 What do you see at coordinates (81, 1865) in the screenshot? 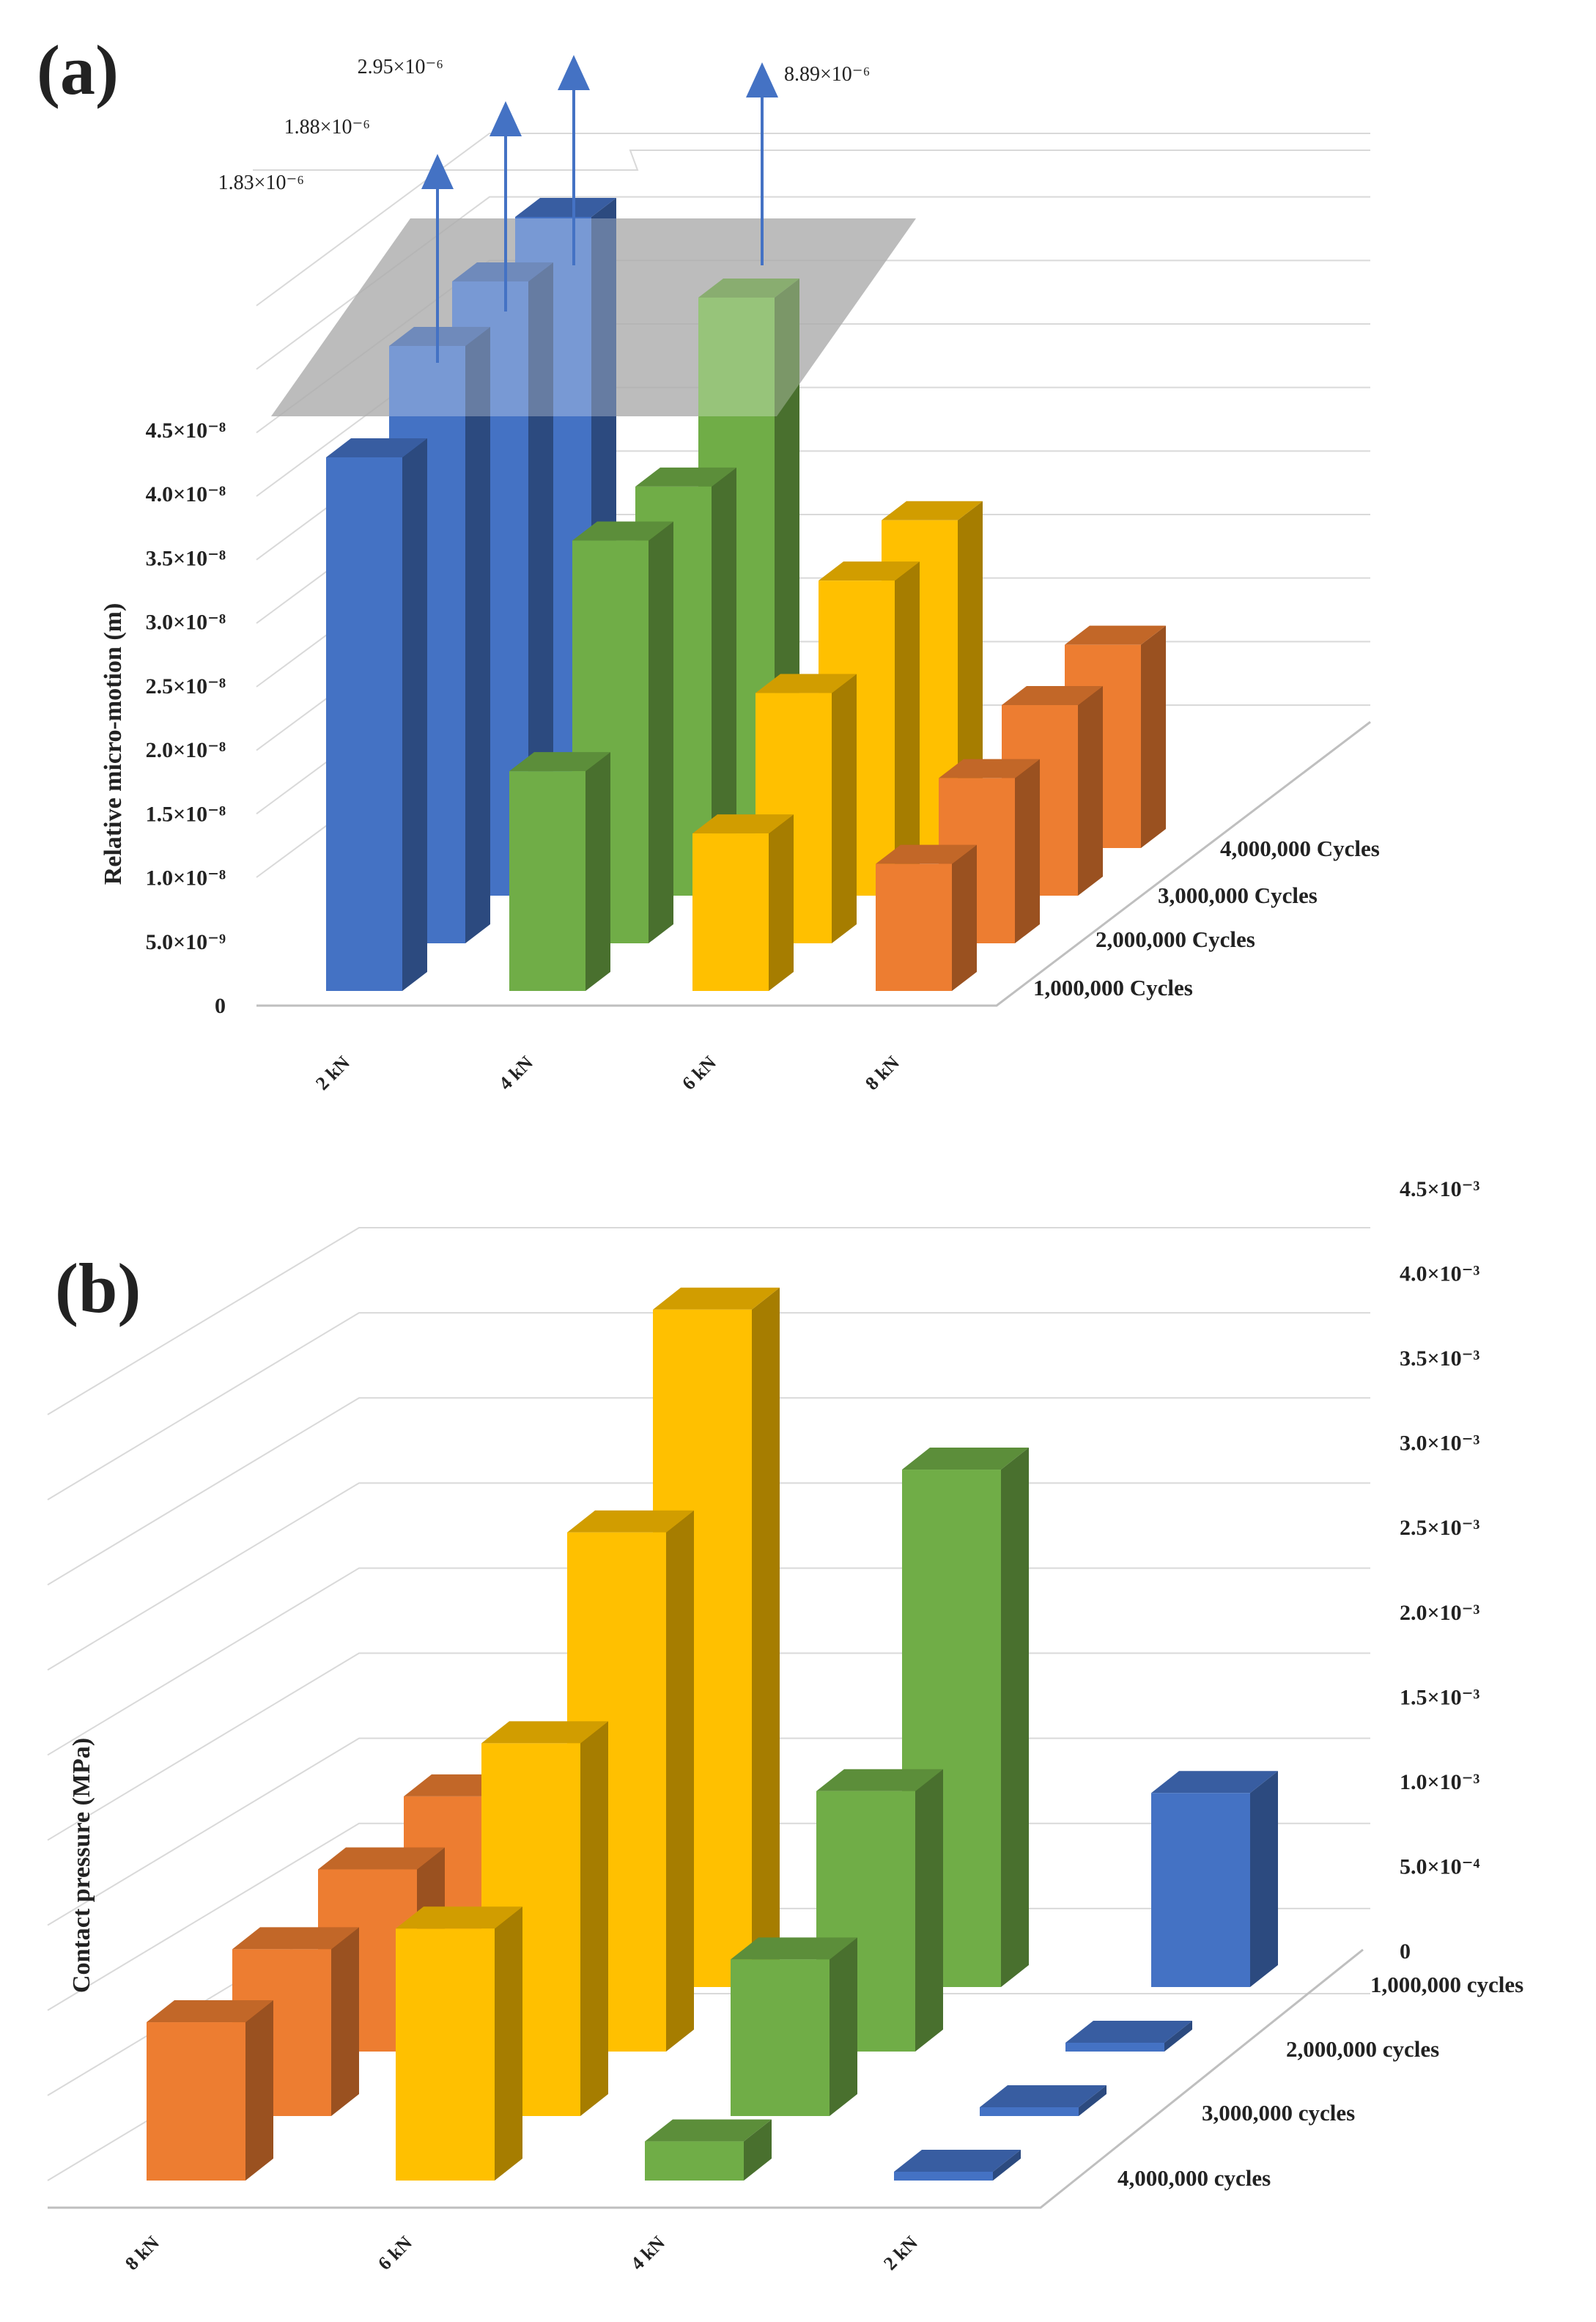
I see `panel-b-y-axis-title: Contact pressure (MPa)` at bounding box center [81, 1865].